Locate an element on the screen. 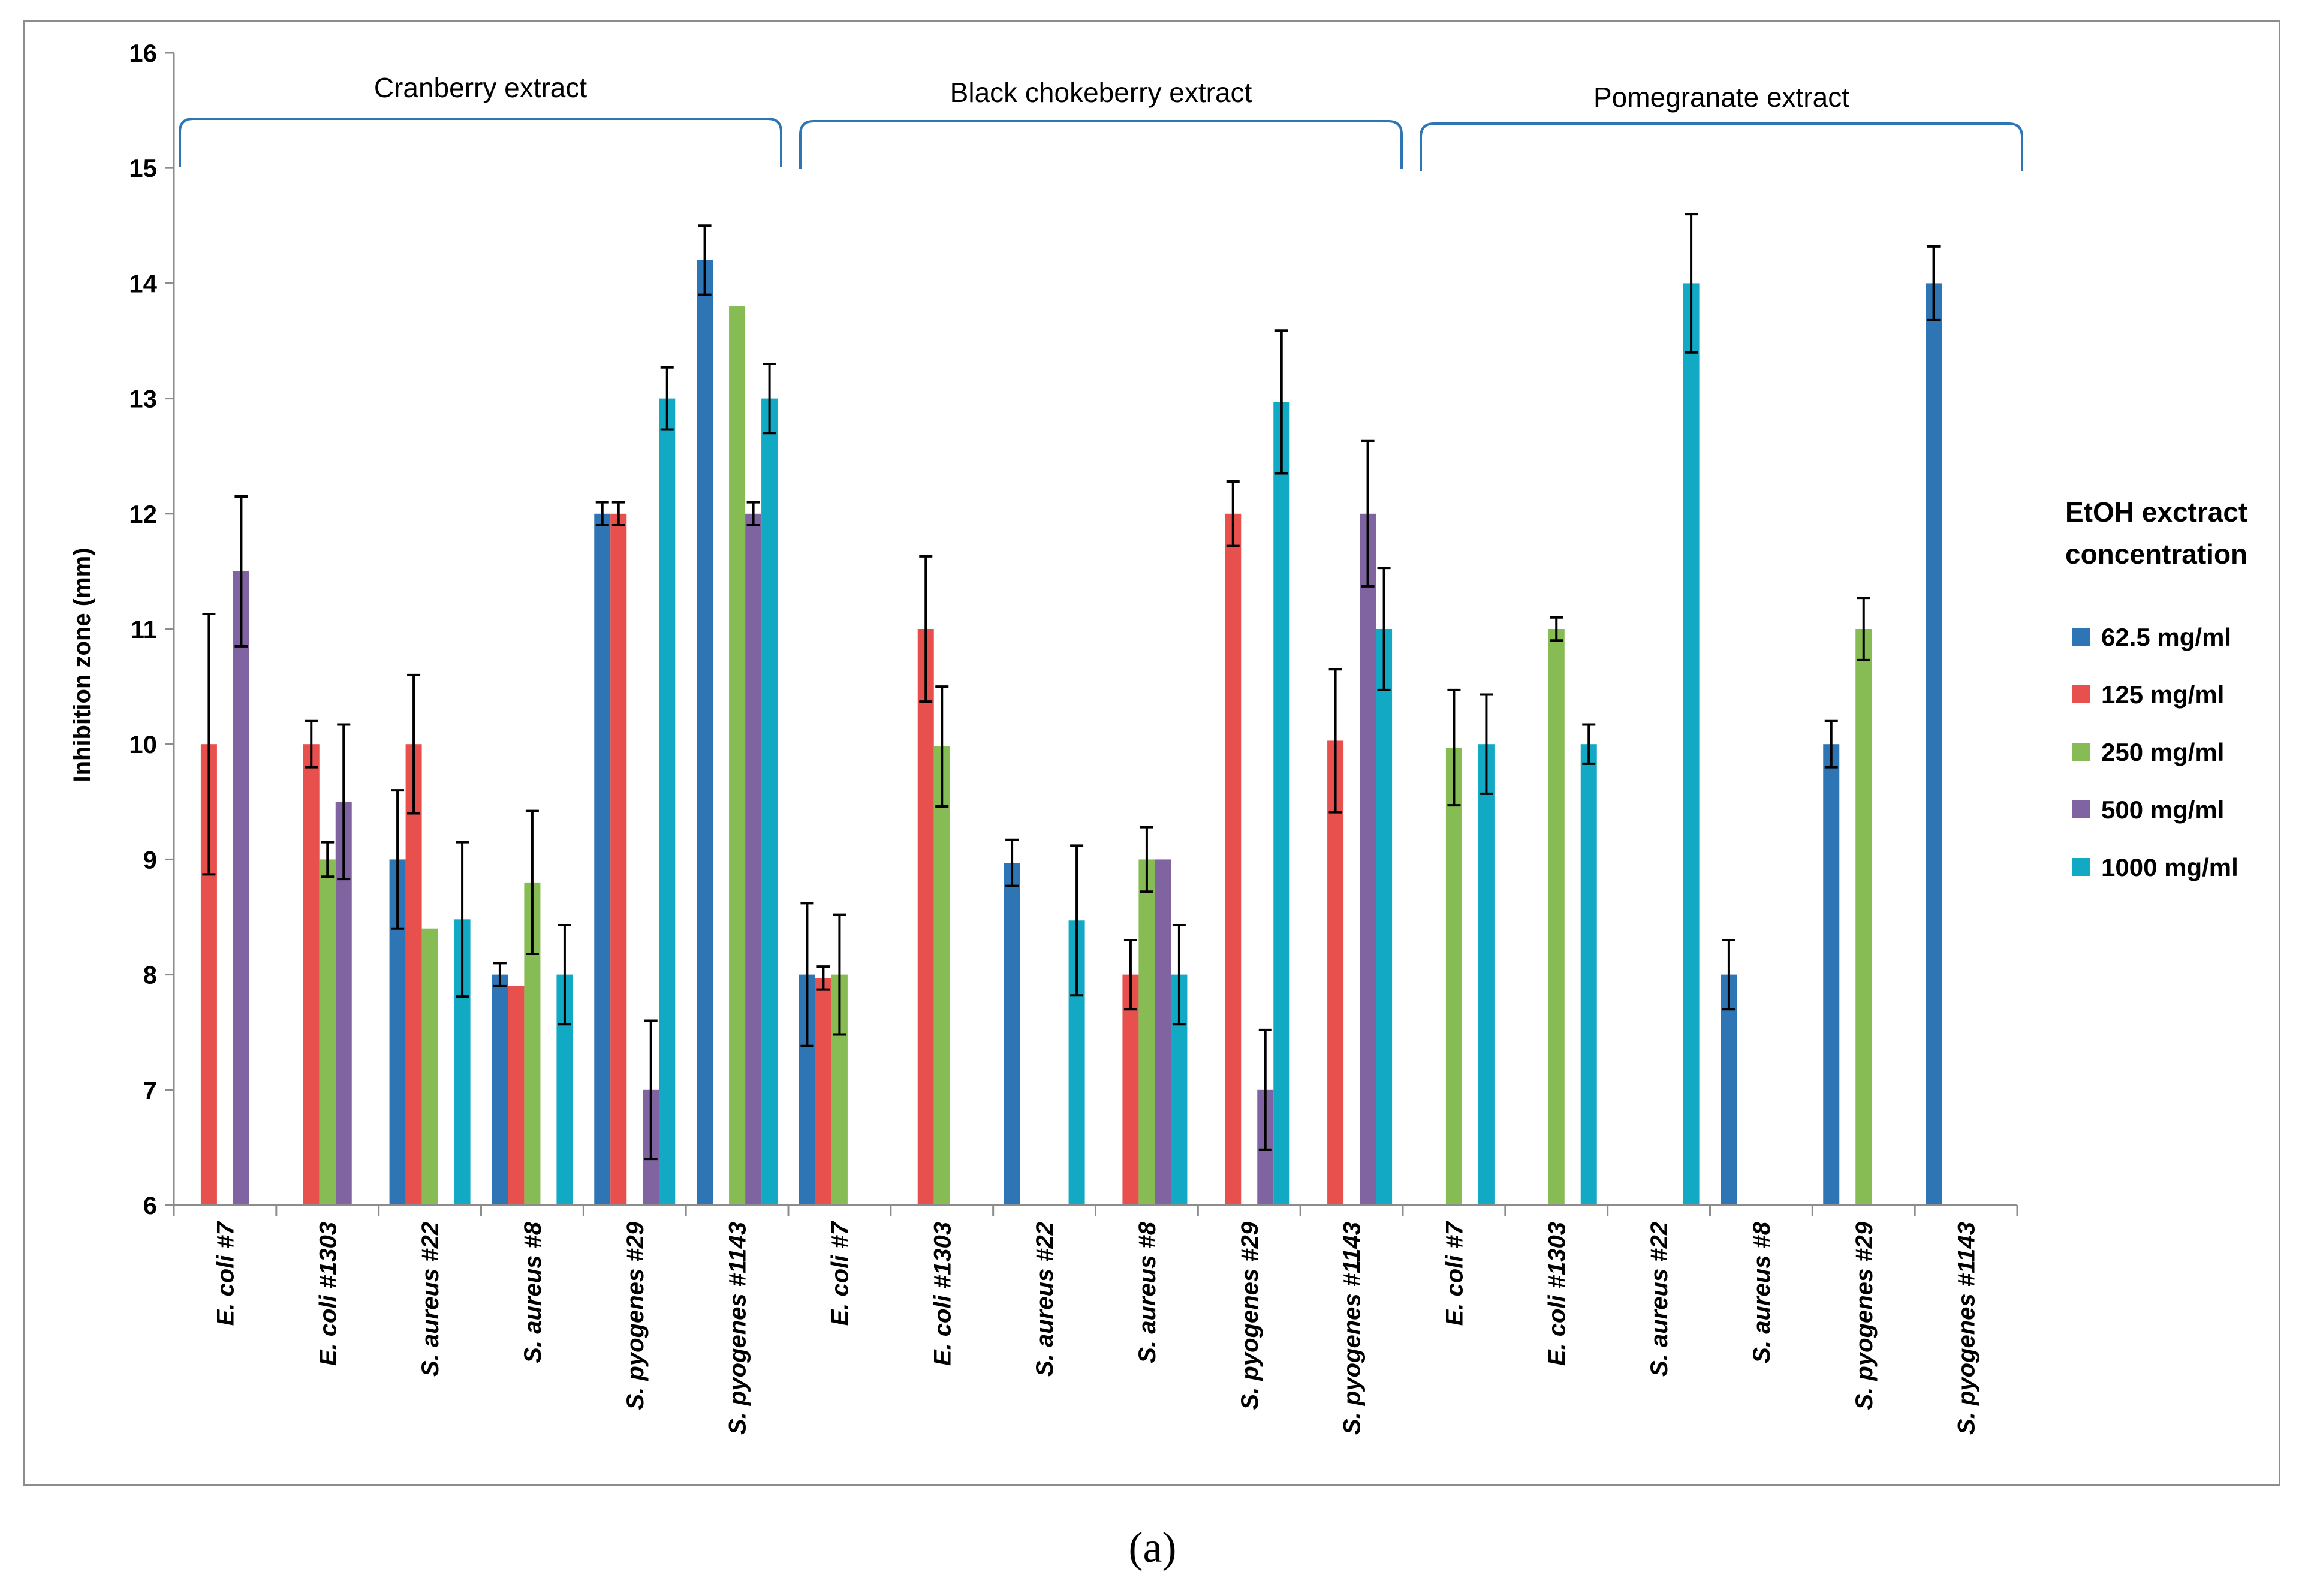 This screenshot has width=2305, height=1596. group-label: Pomegranate extract is located at coordinates (1721, 97).